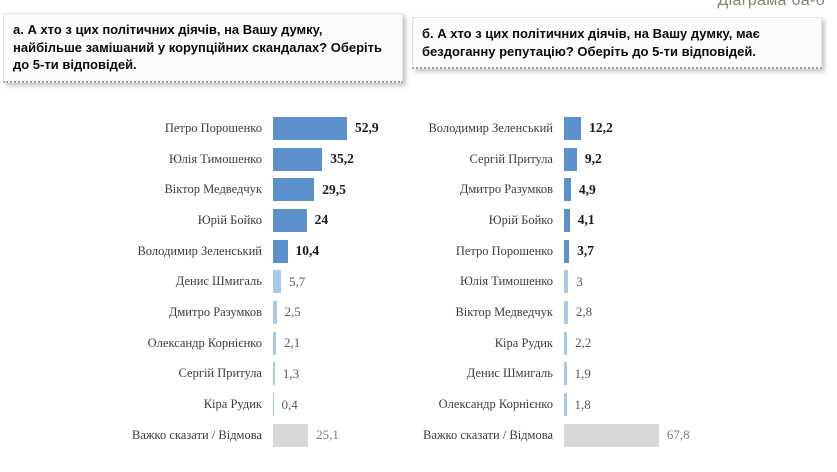 The image size is (837, 472). What do you see at coordinates (289, 404) in the screenshot?
I see `value: 0,4` at bounding box center [289, 404].